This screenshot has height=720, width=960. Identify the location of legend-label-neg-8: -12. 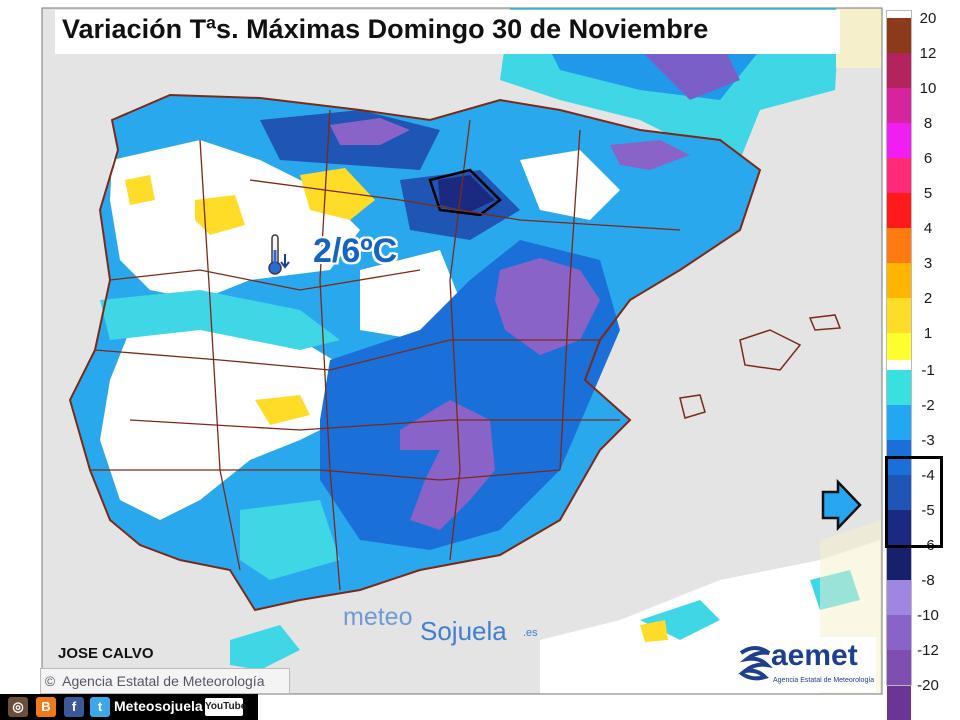
(928, 650).